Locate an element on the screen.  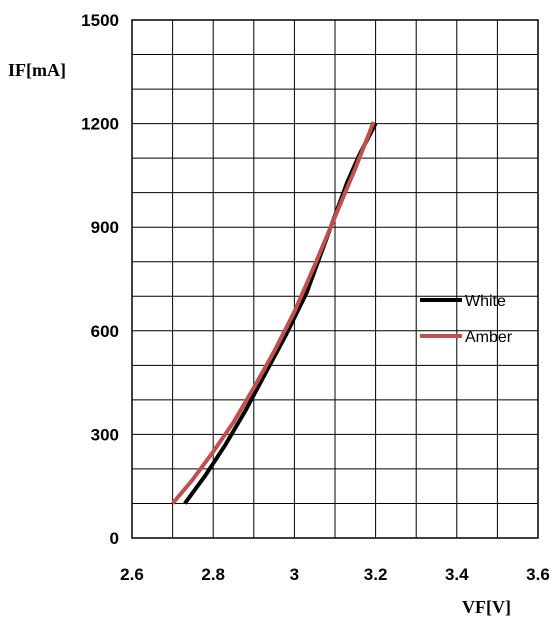
x-tick-label: 2.6 is located at coordinates (132, 574).